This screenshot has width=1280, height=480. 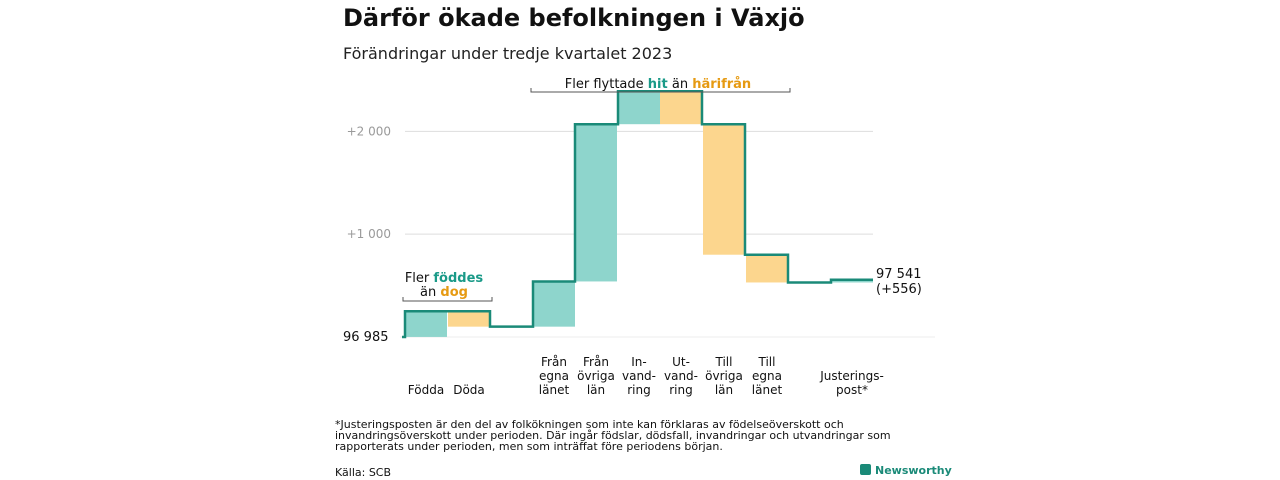 I want to click on category-label: Döda, so click(x=469, y=390).